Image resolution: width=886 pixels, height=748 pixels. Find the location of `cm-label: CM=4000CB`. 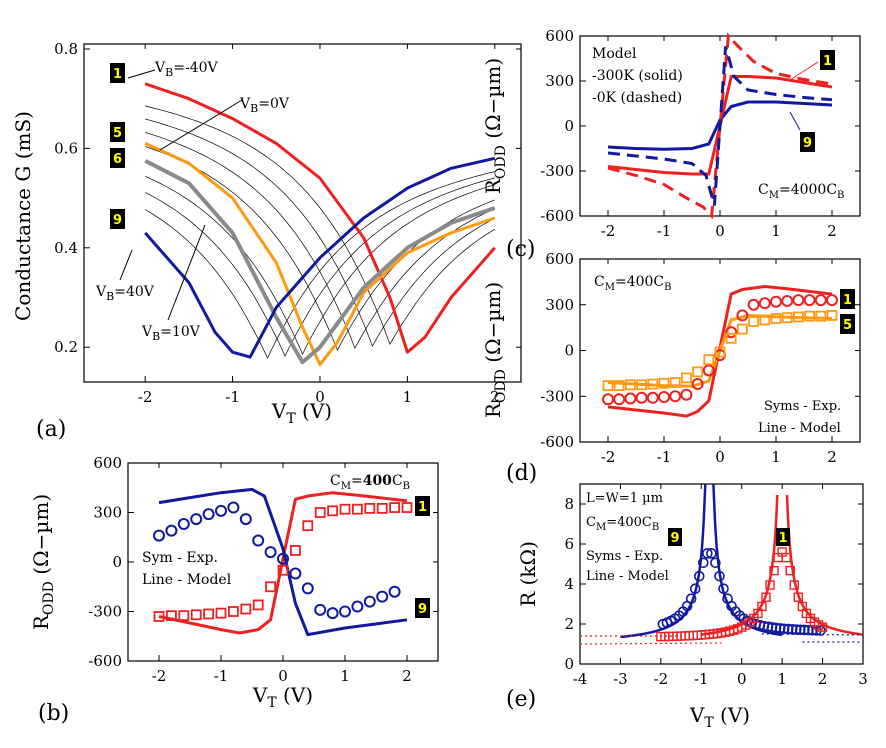

cm-label: CM=4000CB is located at coordinates (801, 191).